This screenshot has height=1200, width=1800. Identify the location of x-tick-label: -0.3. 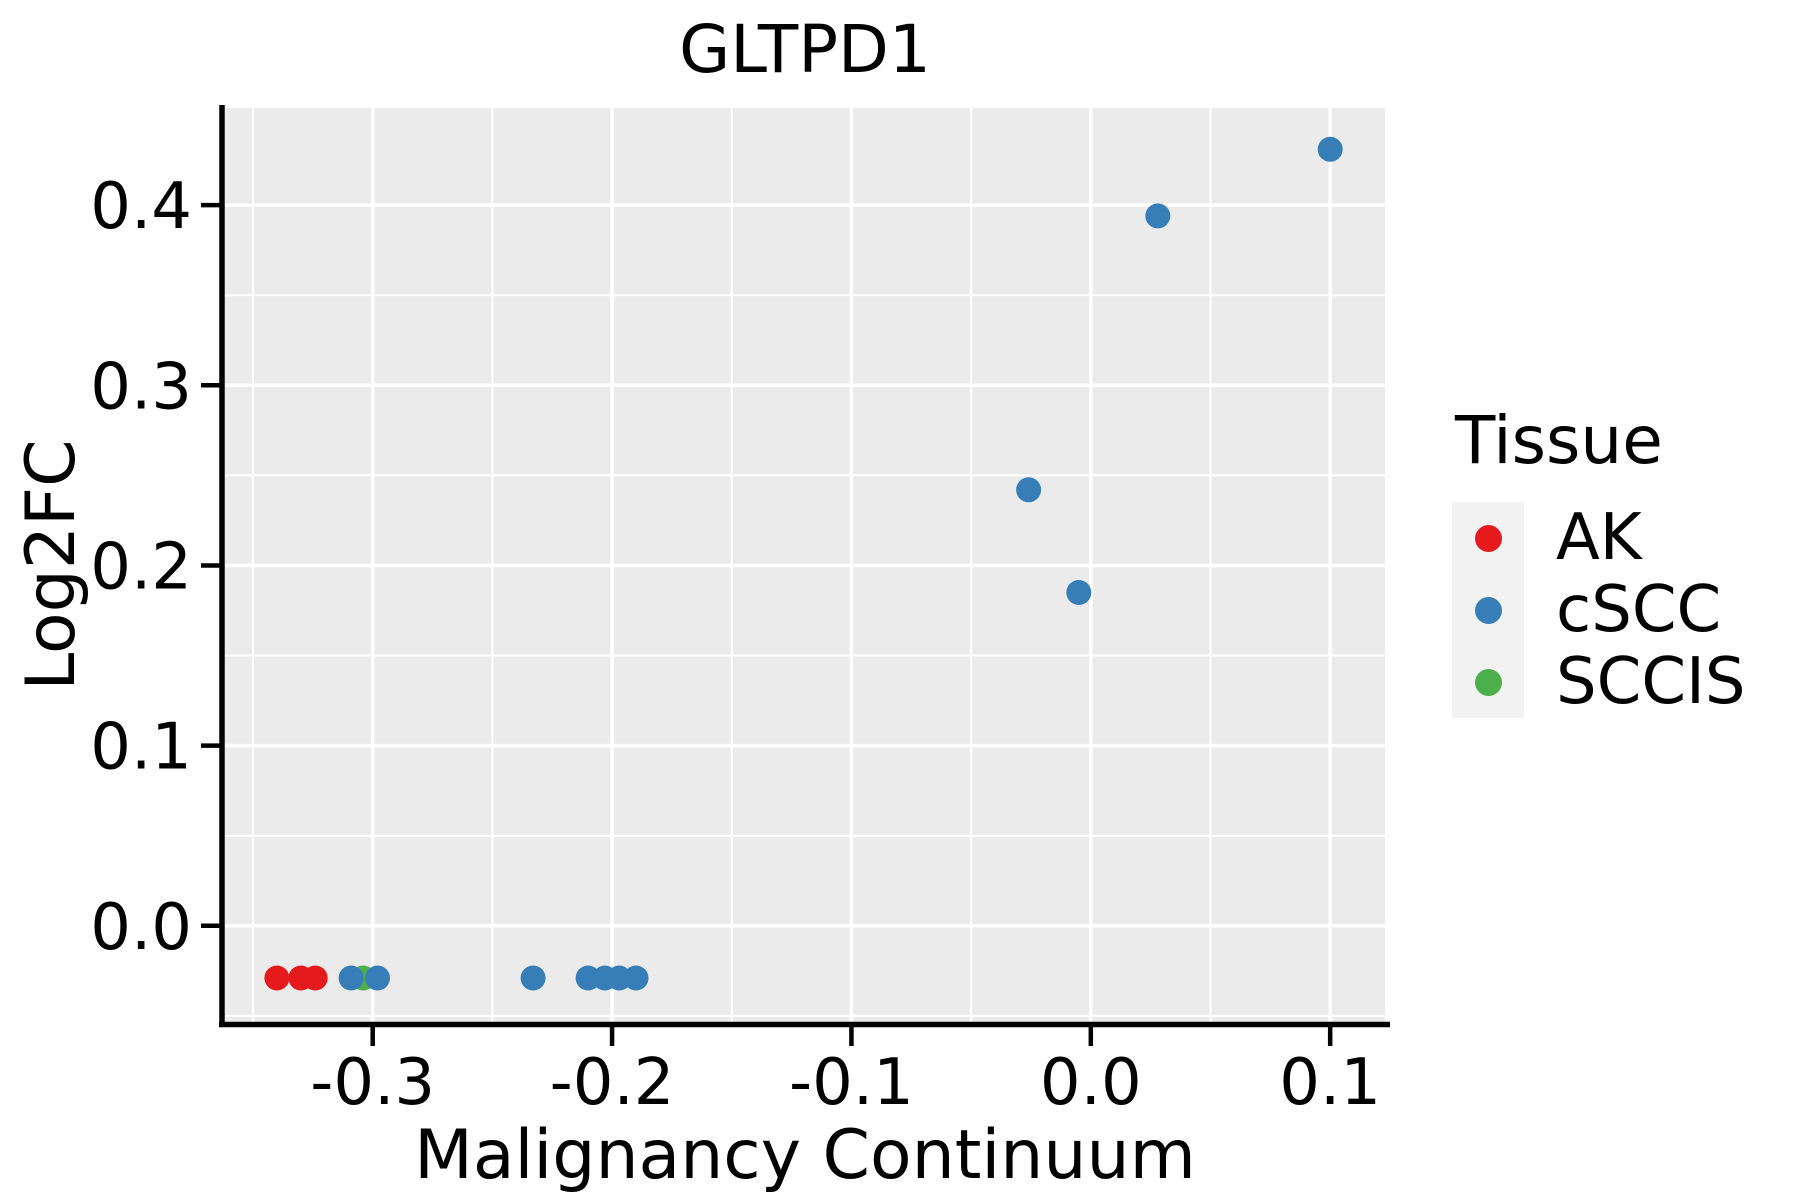
(372, 1083).